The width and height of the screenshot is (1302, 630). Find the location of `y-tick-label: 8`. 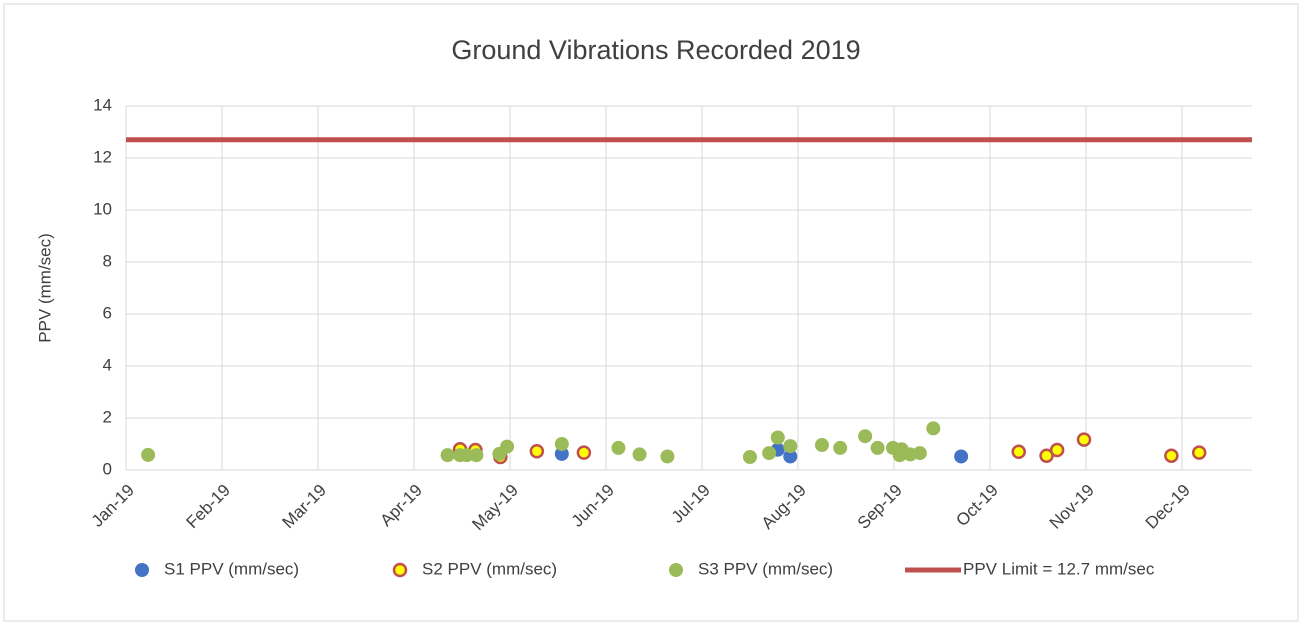

y-tick-label: 8 is located at coordinates (107, 260).